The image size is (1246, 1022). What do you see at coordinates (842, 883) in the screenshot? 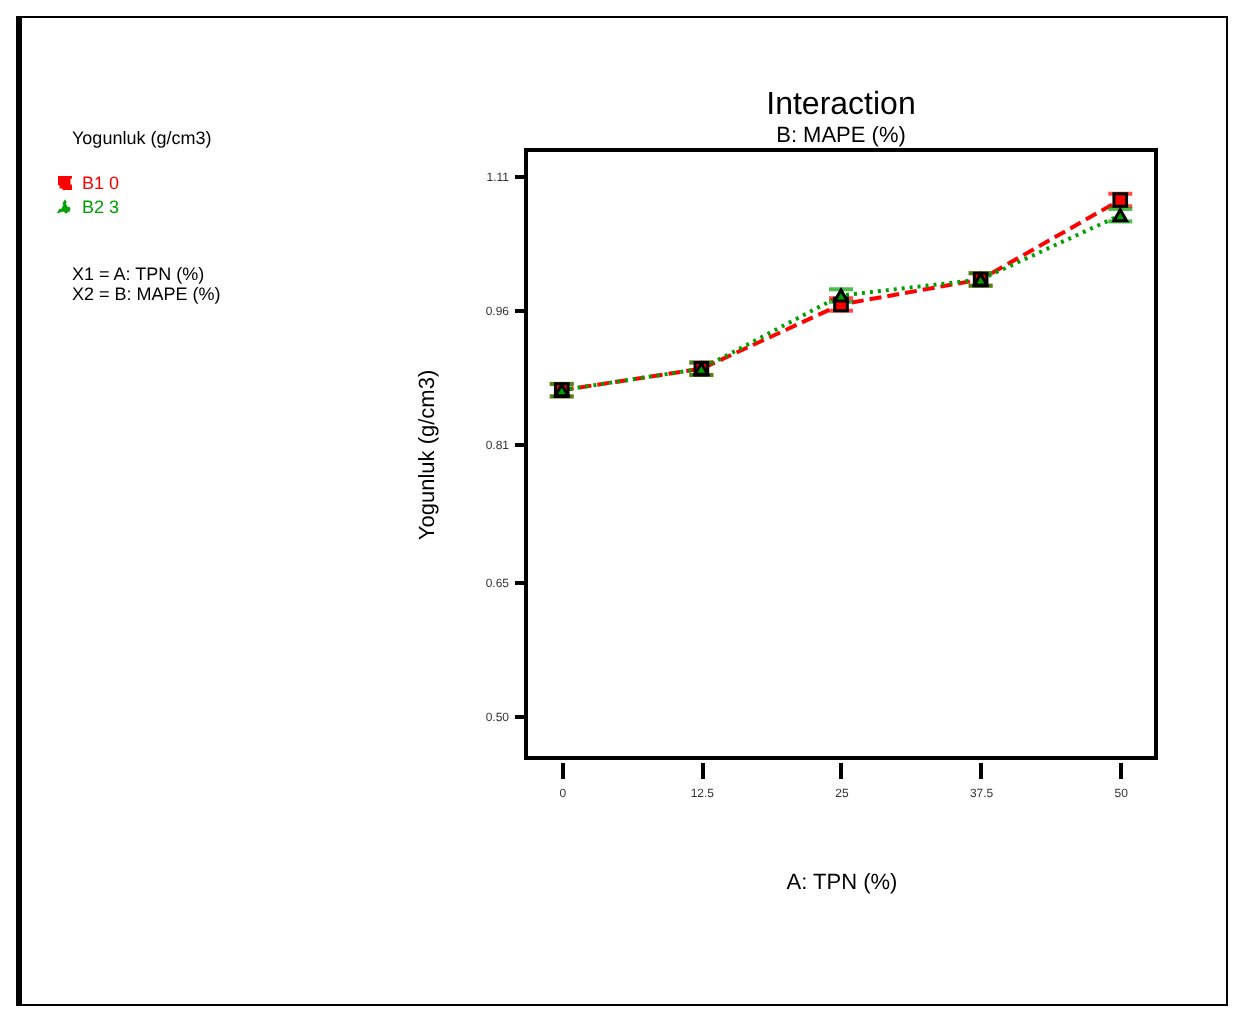
I see `x-axis-title: A: TPN (%)` at bounding box center [842, 883].